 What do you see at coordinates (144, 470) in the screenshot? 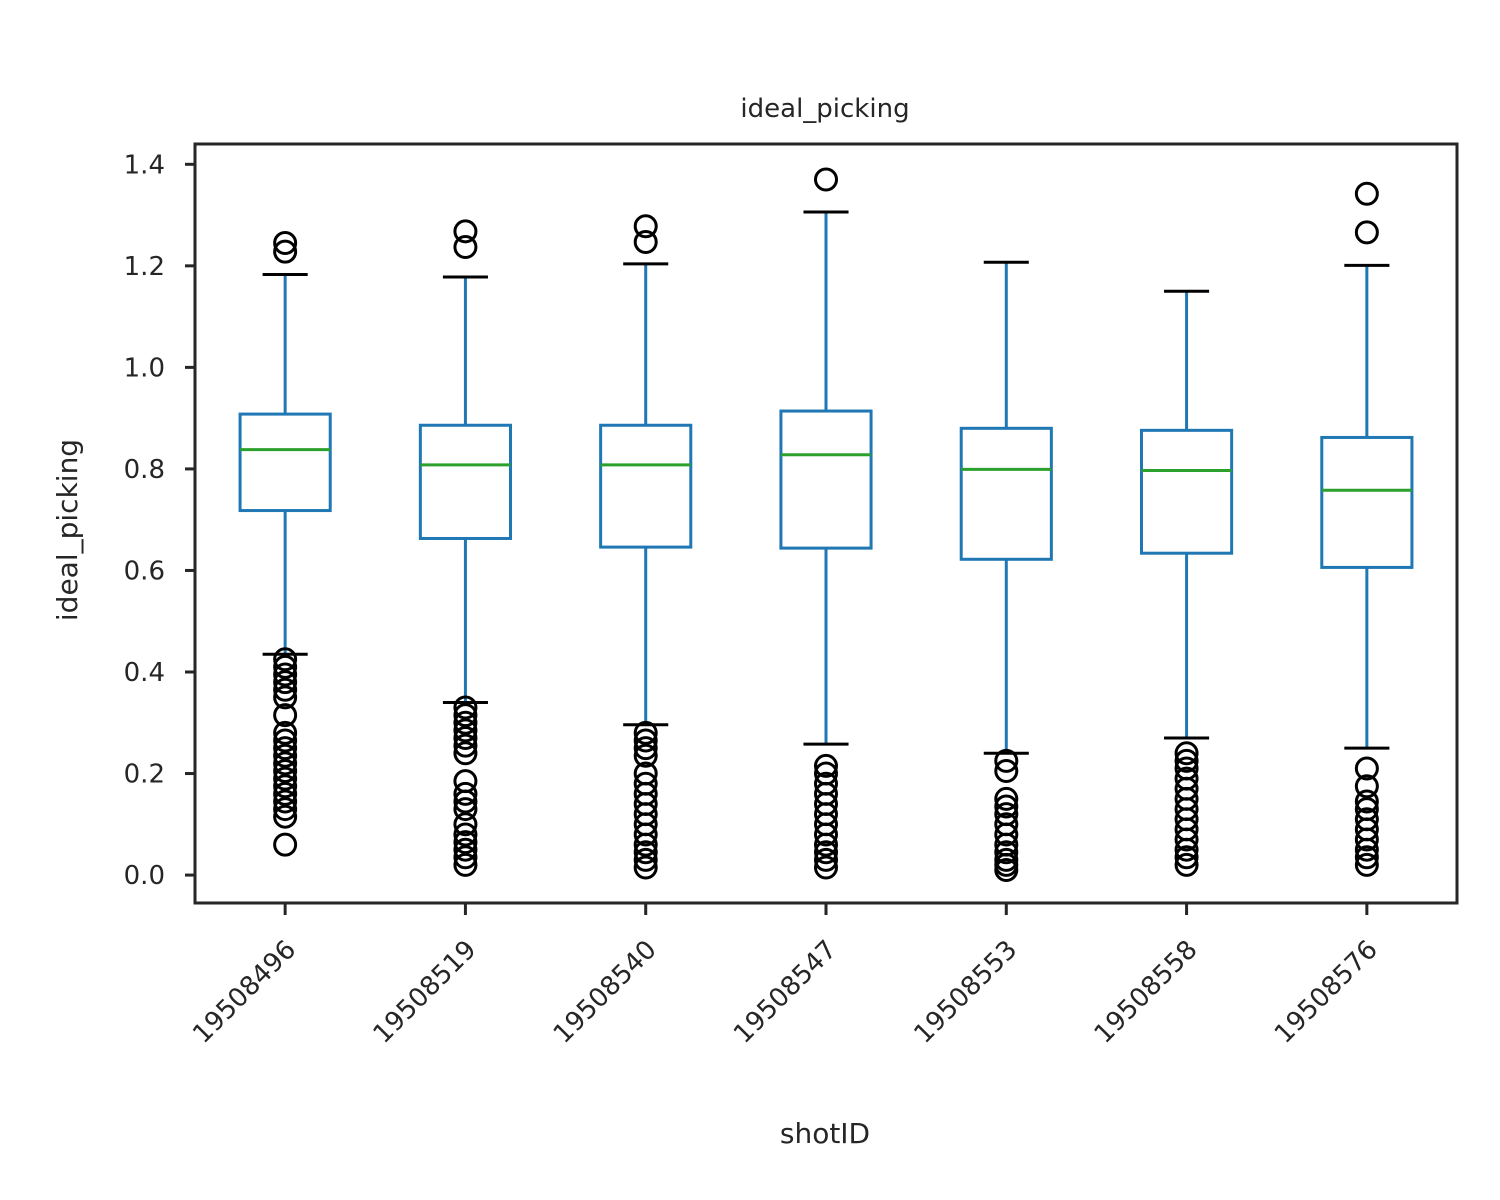
I see `y-tick-label: 0.8` at bounding box center [144, 470].